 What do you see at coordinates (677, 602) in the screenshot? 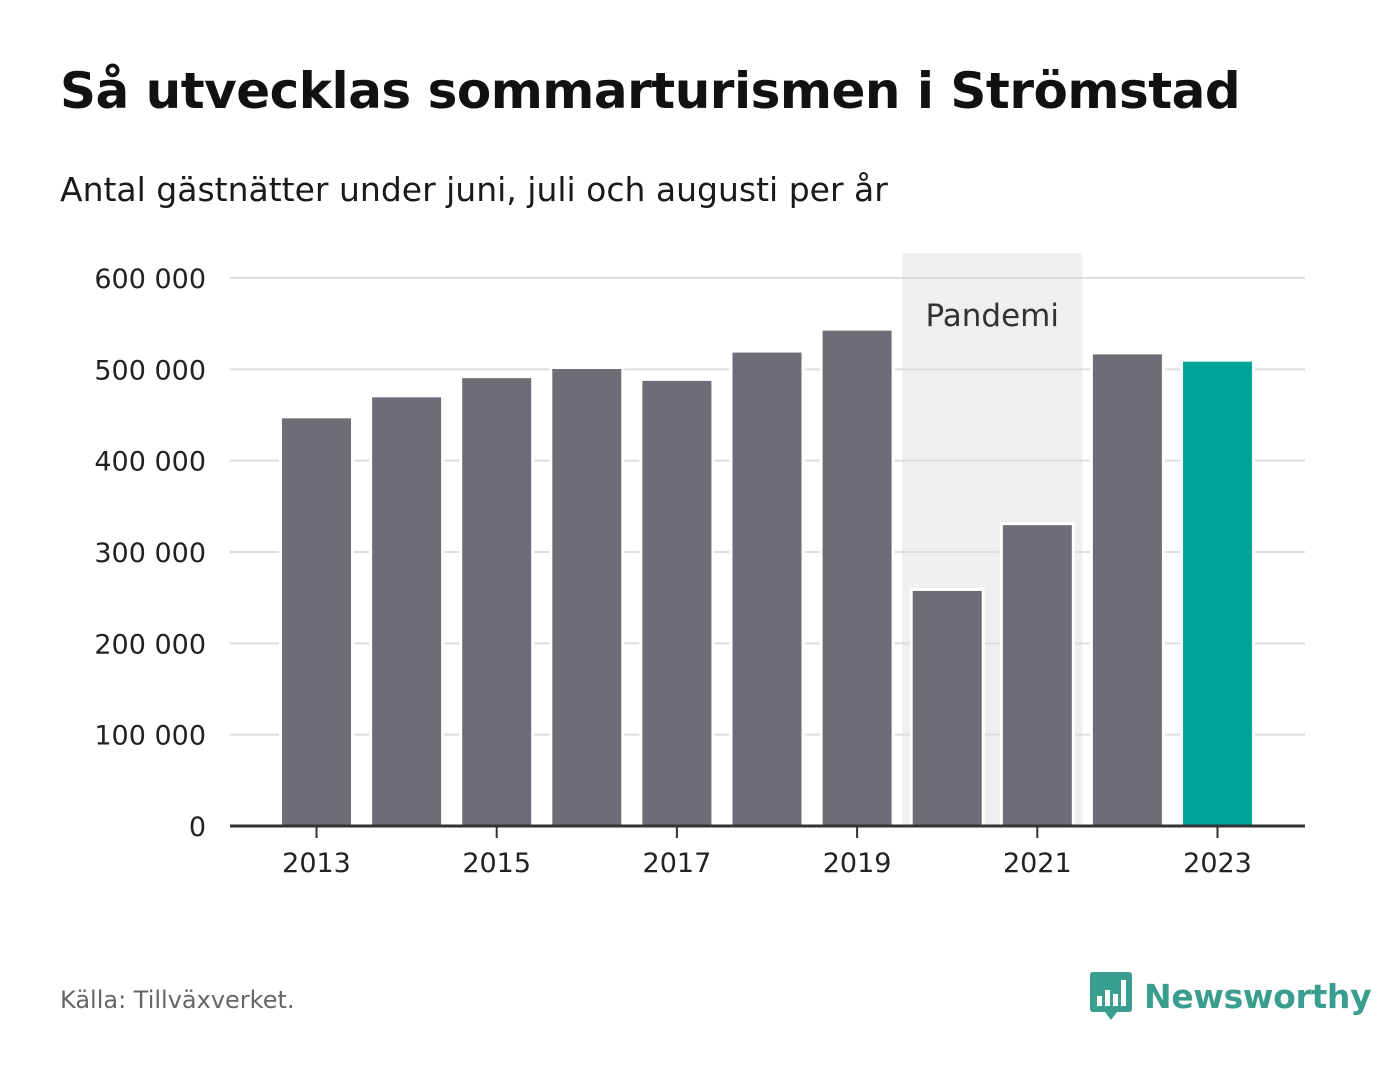
I see `bar-2017` at bounding box center [677, 602].